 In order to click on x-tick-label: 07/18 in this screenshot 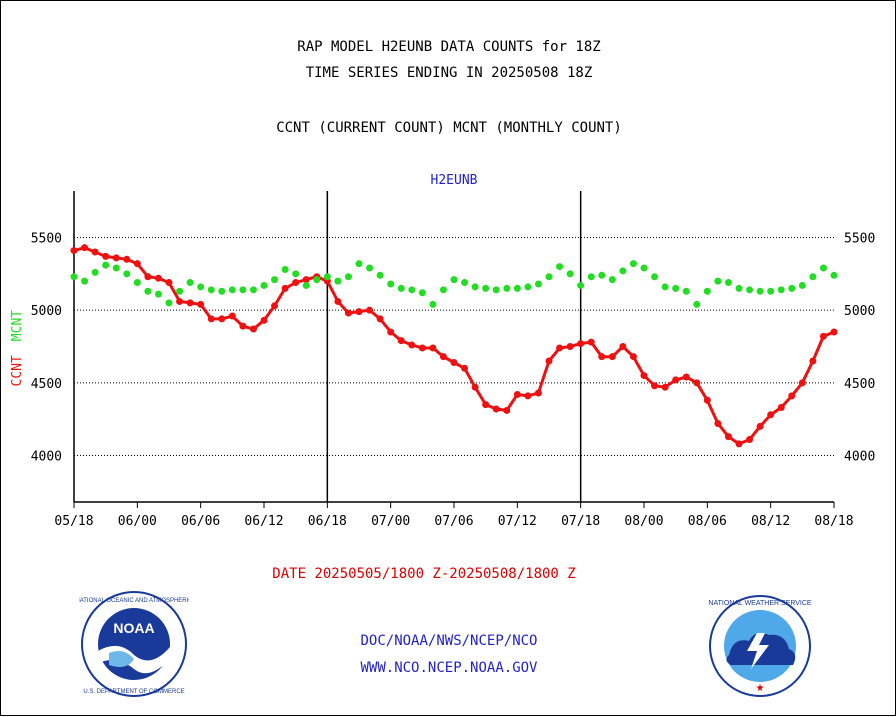, I will do `click(580, 521)`.